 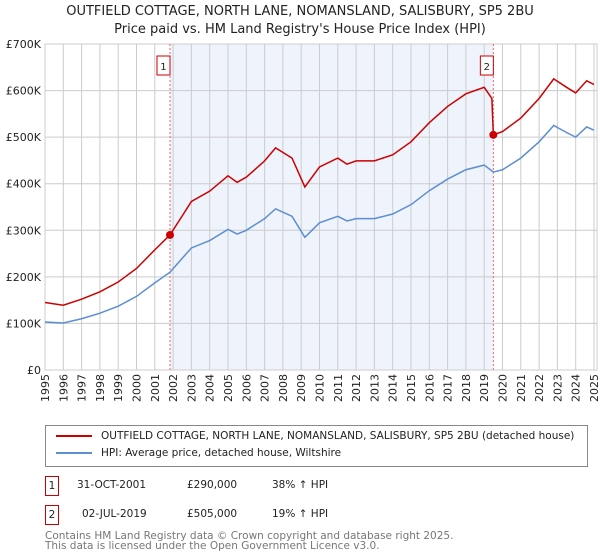 What do you see at coordinates (100, 388) in the screenshot?
I see `x-tick-label: 1998` at bounding box center [100, 388].